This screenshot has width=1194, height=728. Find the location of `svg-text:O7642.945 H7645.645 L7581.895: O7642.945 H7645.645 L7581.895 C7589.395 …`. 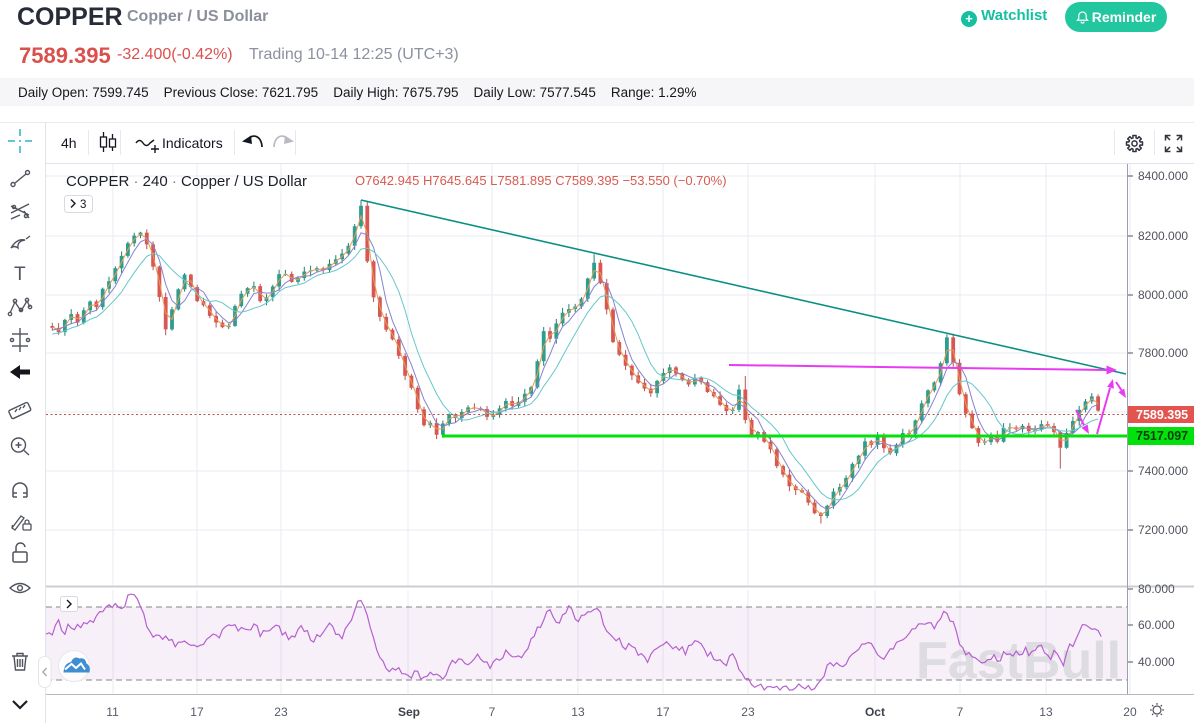

svg-text:O7642.945 H7645.645 L7581.895: O7642.945 H7645.645 L7581.895 C7589.395 … is located at coordinates (541, 180).